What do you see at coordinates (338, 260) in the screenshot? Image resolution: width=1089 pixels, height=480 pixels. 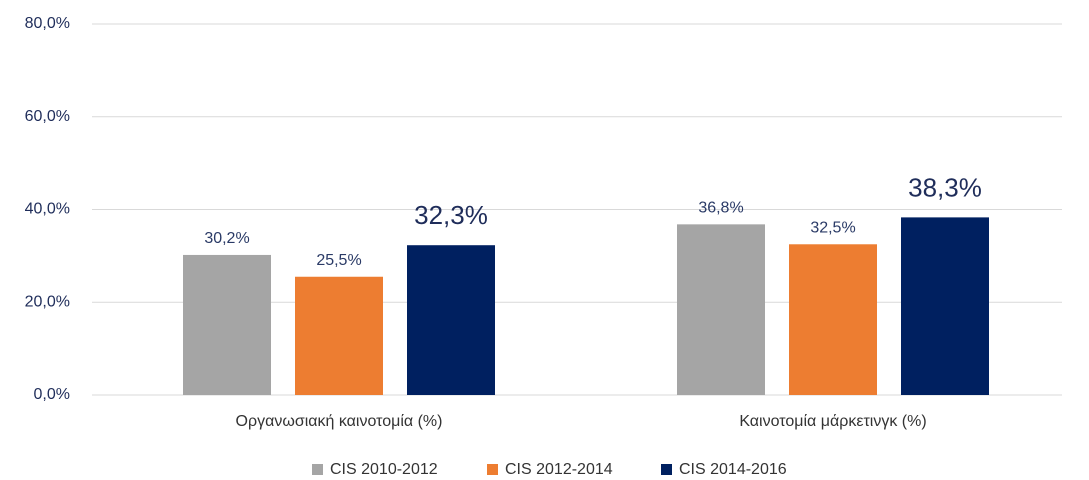 I see `value-label: 25,5%` at bounding box center [338, 260].